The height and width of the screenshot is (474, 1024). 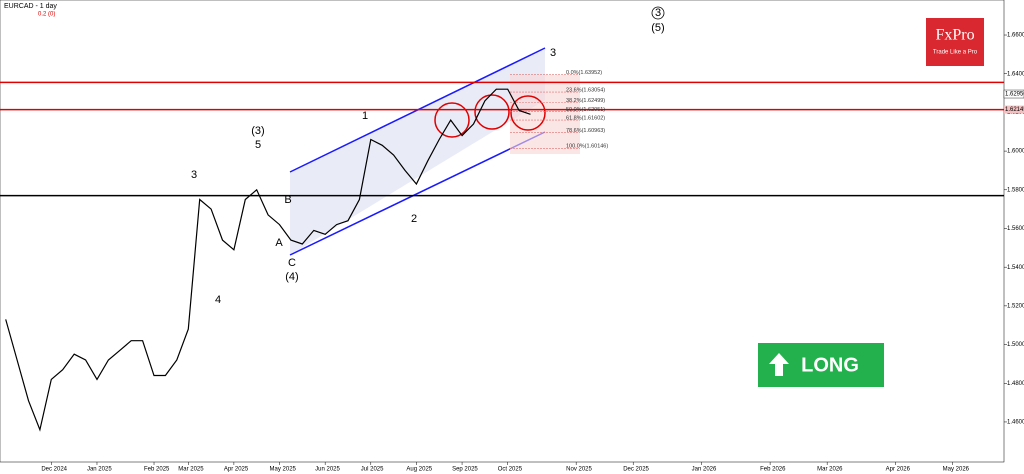 I want to click on y-tick-label: 1.48000, so click(x=1015, y=384).